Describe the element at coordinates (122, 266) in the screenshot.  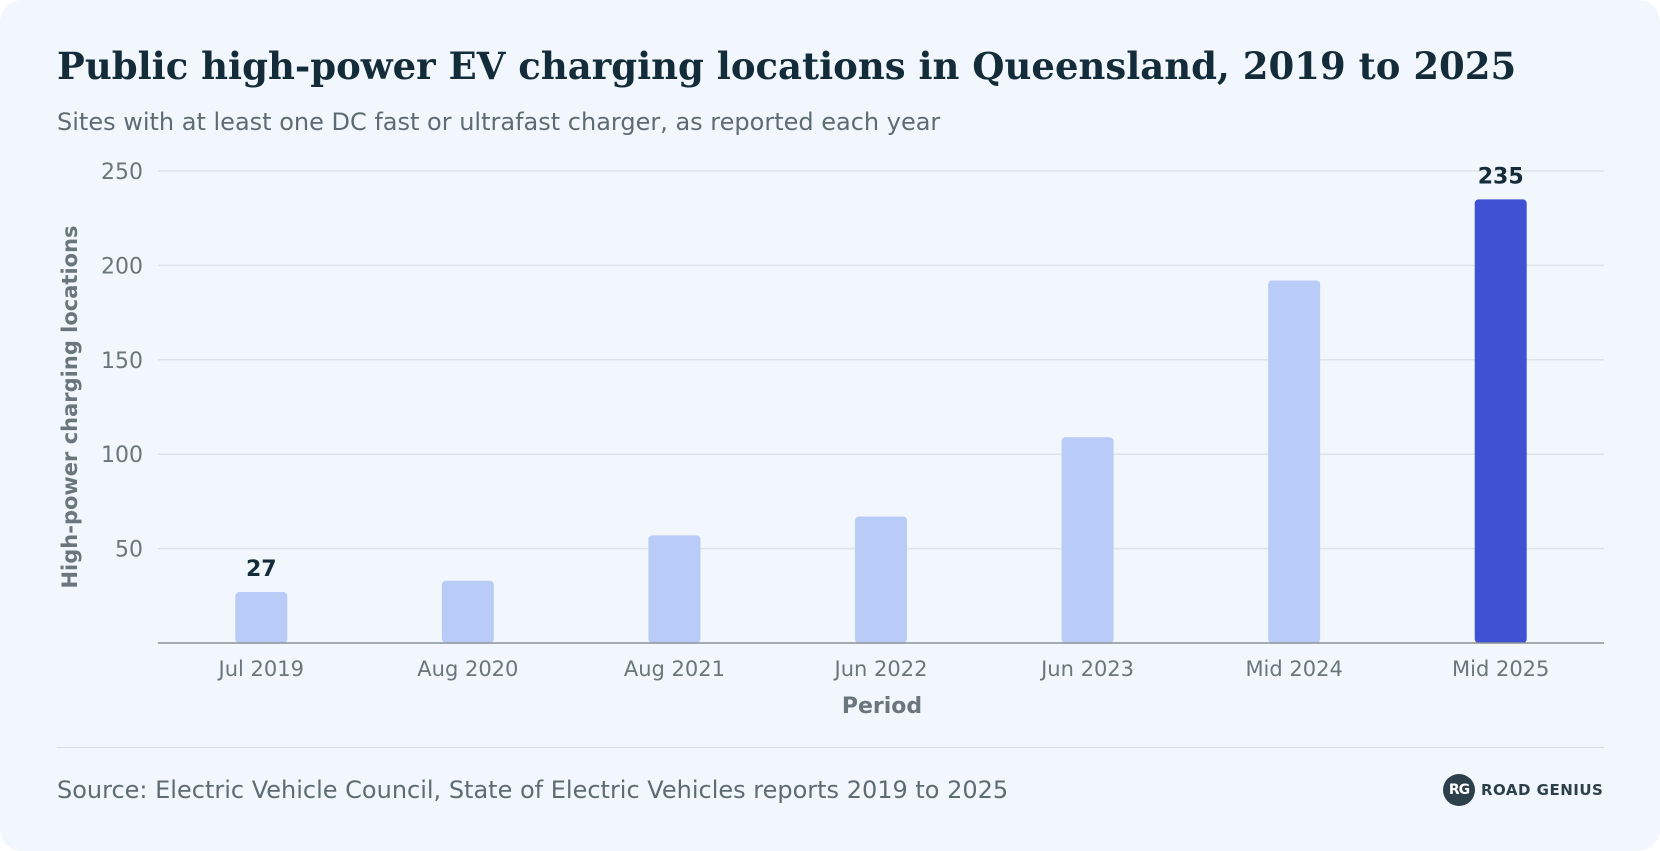
I see `y-tick-label: 200` at that location.